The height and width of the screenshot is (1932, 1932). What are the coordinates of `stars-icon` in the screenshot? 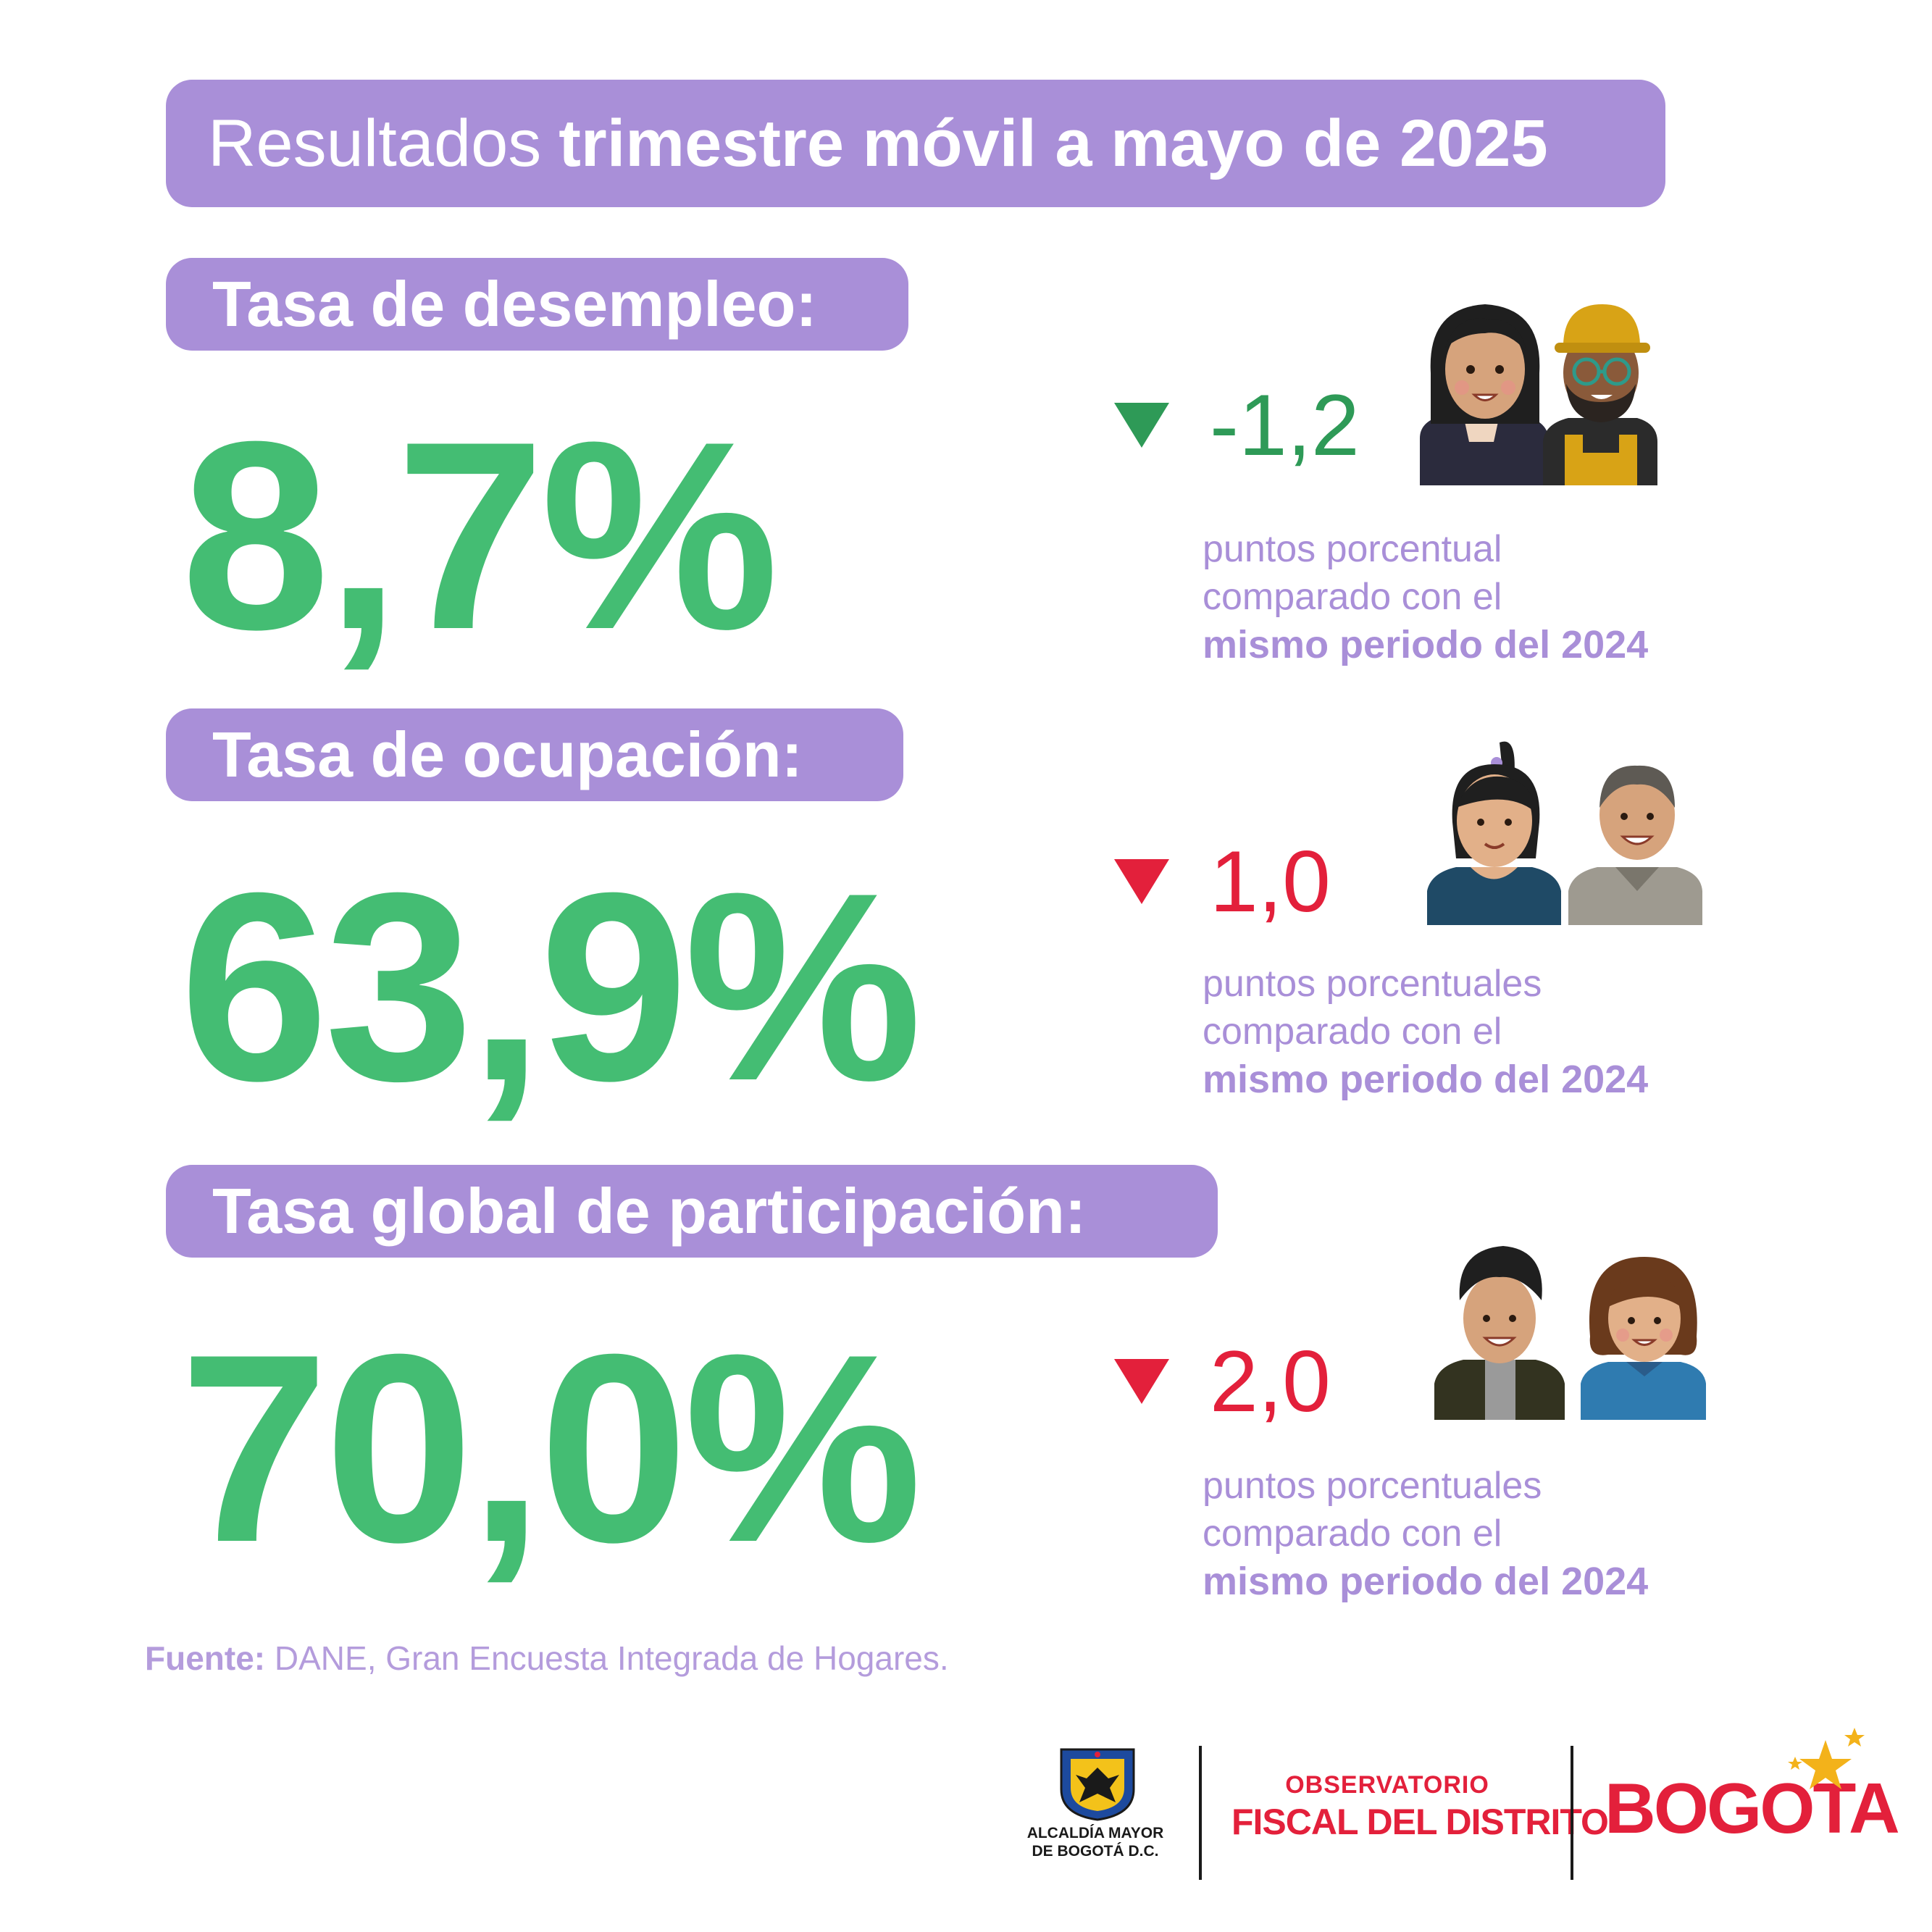 It's located at (1826, 1758).